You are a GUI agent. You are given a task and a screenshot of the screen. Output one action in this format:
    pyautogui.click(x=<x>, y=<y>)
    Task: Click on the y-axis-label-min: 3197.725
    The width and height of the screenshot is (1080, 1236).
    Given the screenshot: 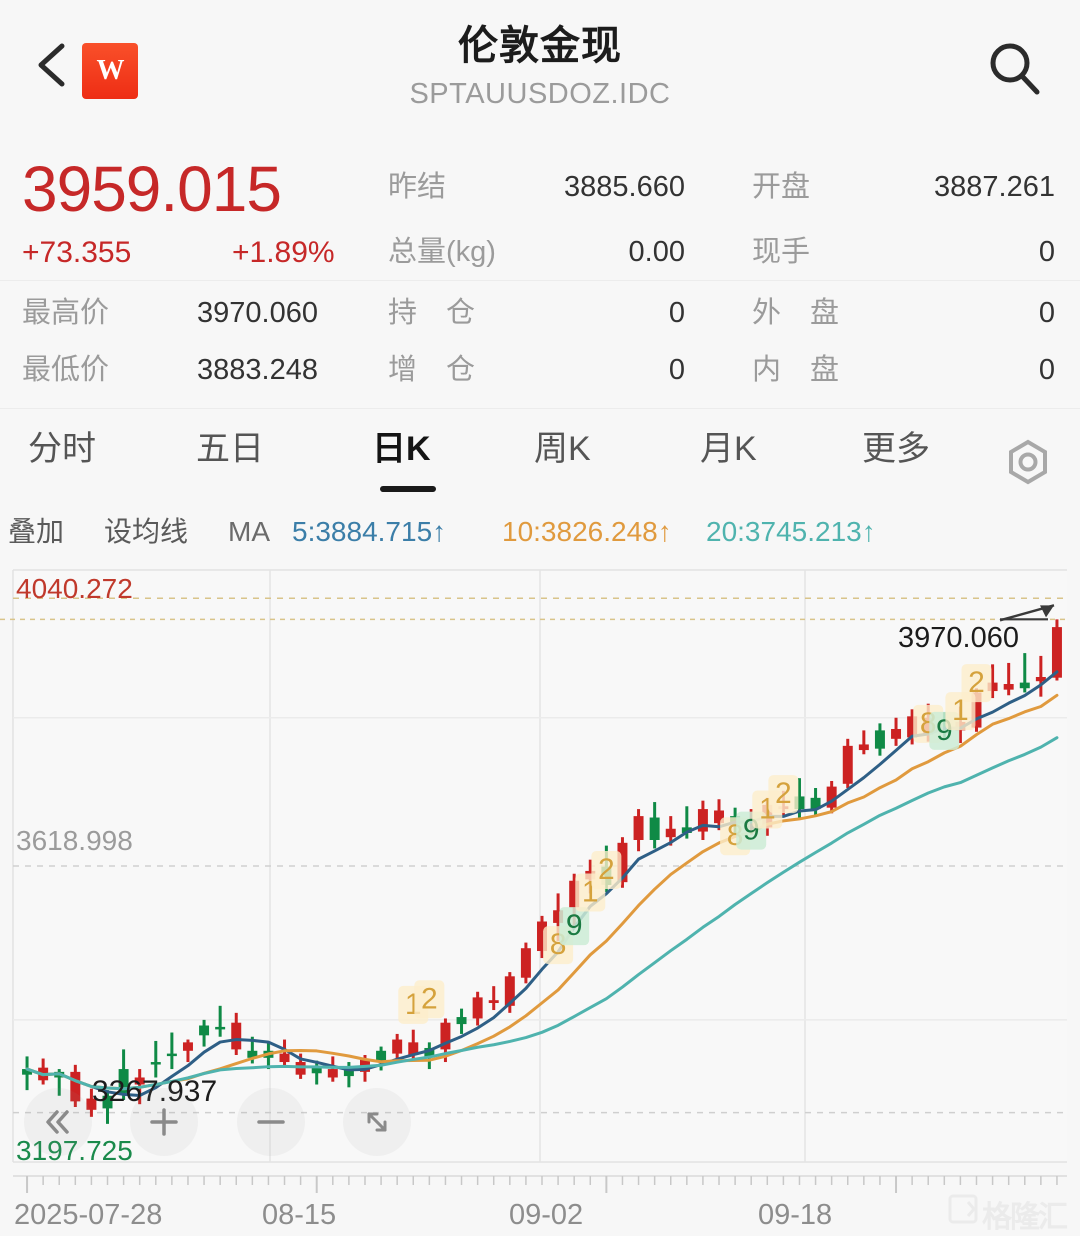 What is the action you would take?
    pyautogui.click(x=74, y=1150)
    